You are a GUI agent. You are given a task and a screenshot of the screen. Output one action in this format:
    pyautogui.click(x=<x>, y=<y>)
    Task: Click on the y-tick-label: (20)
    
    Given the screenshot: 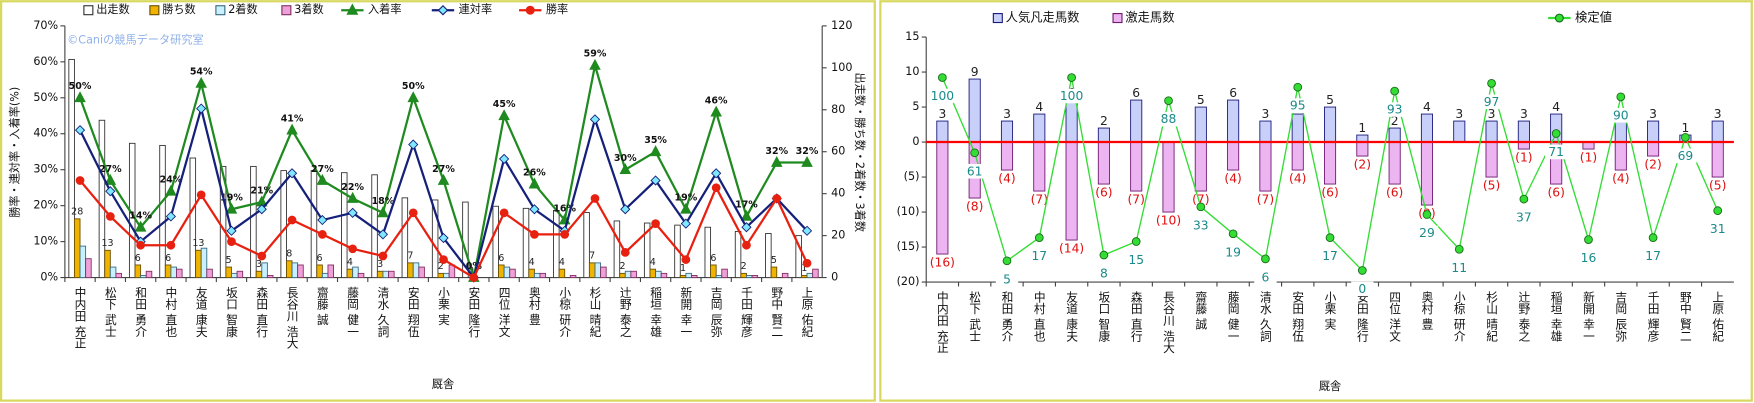 What is the action you would take?
    pyautogui.click(x=908, y=281)
    